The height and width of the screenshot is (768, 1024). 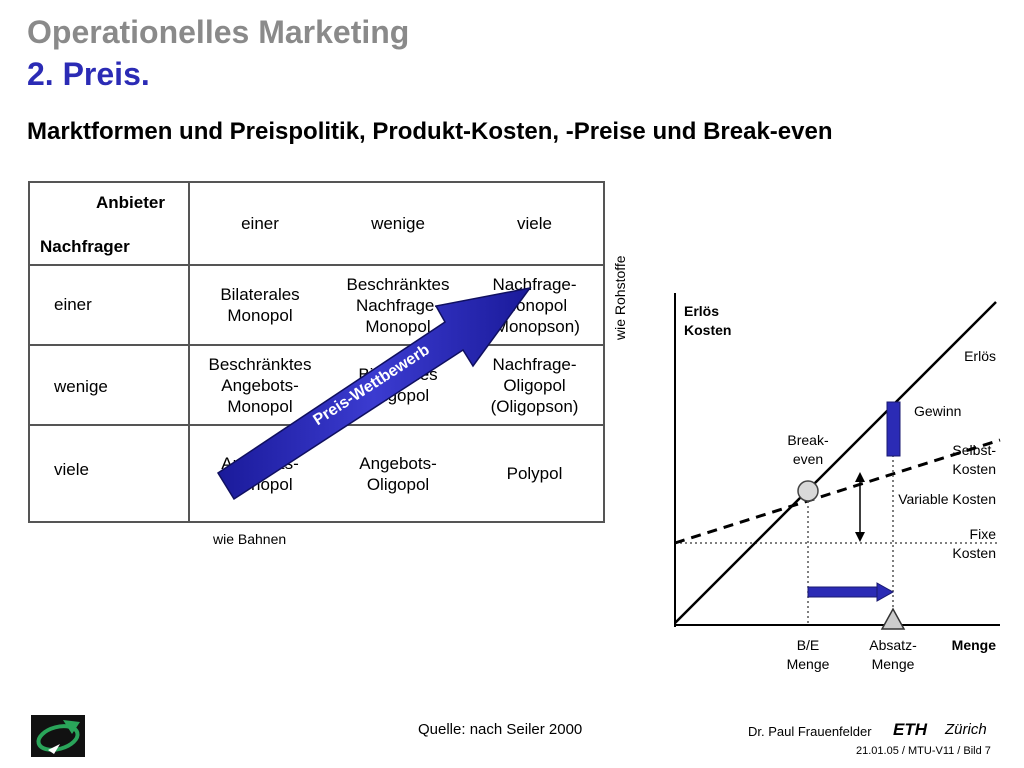 I want to click on break-even-chart, so click(x=837, y=461).